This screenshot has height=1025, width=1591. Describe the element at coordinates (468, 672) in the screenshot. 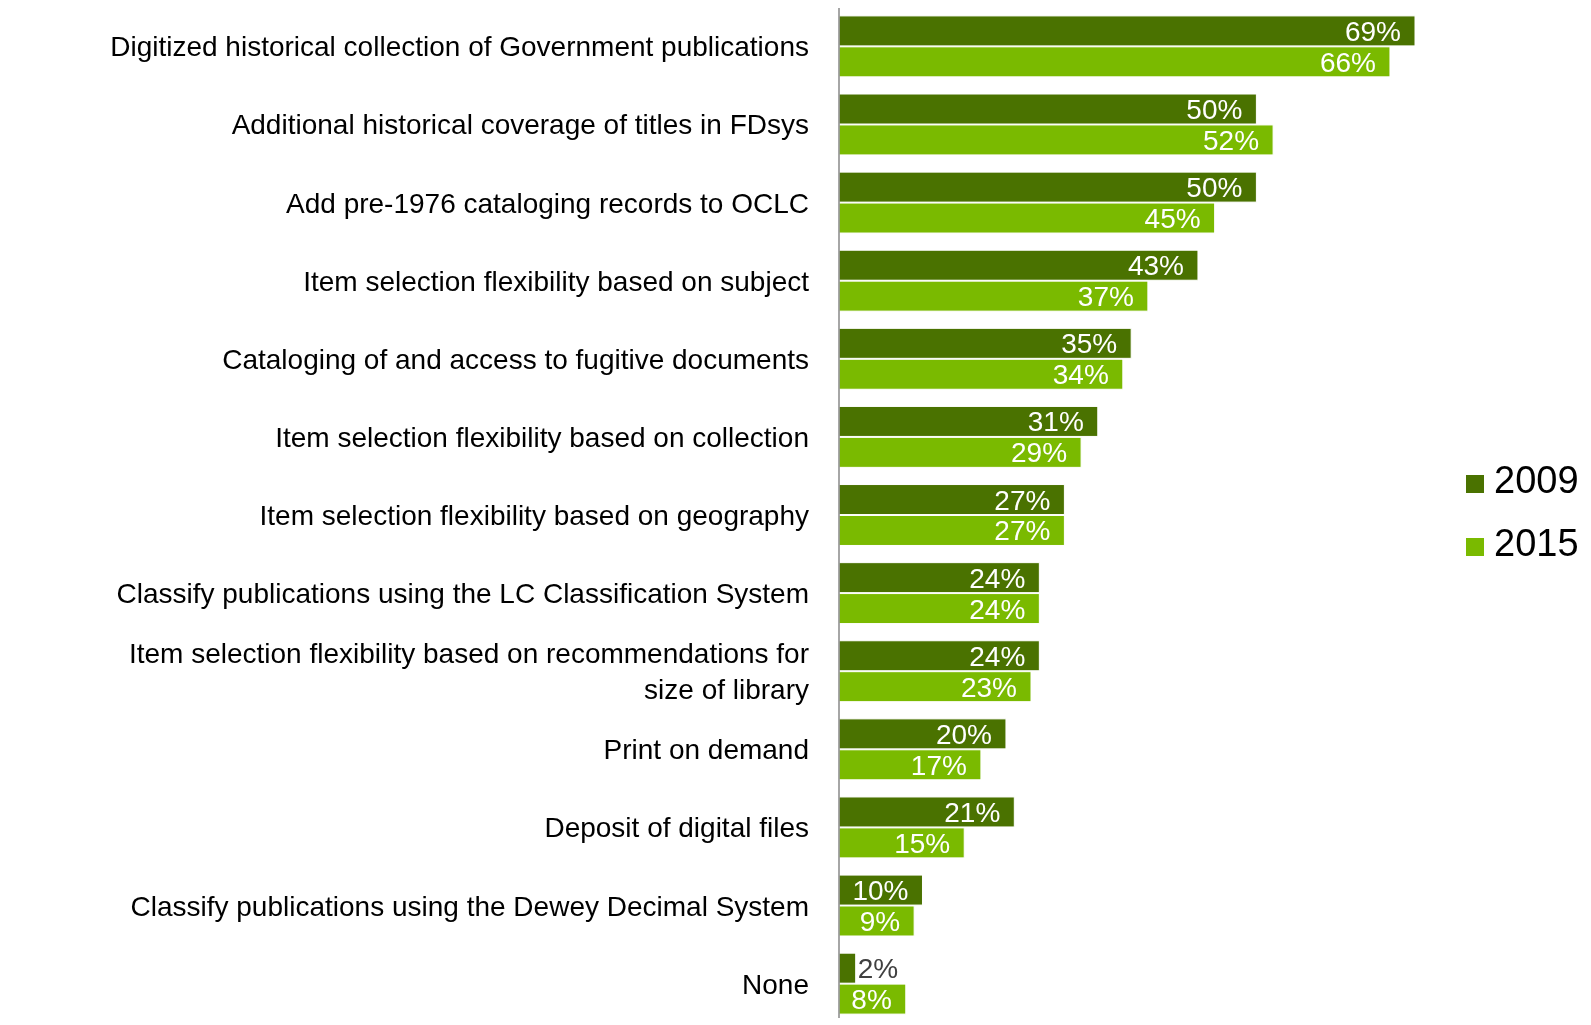

I see `y-tick-label: Item selection flexibility based on recommendations for size of library` at that location.